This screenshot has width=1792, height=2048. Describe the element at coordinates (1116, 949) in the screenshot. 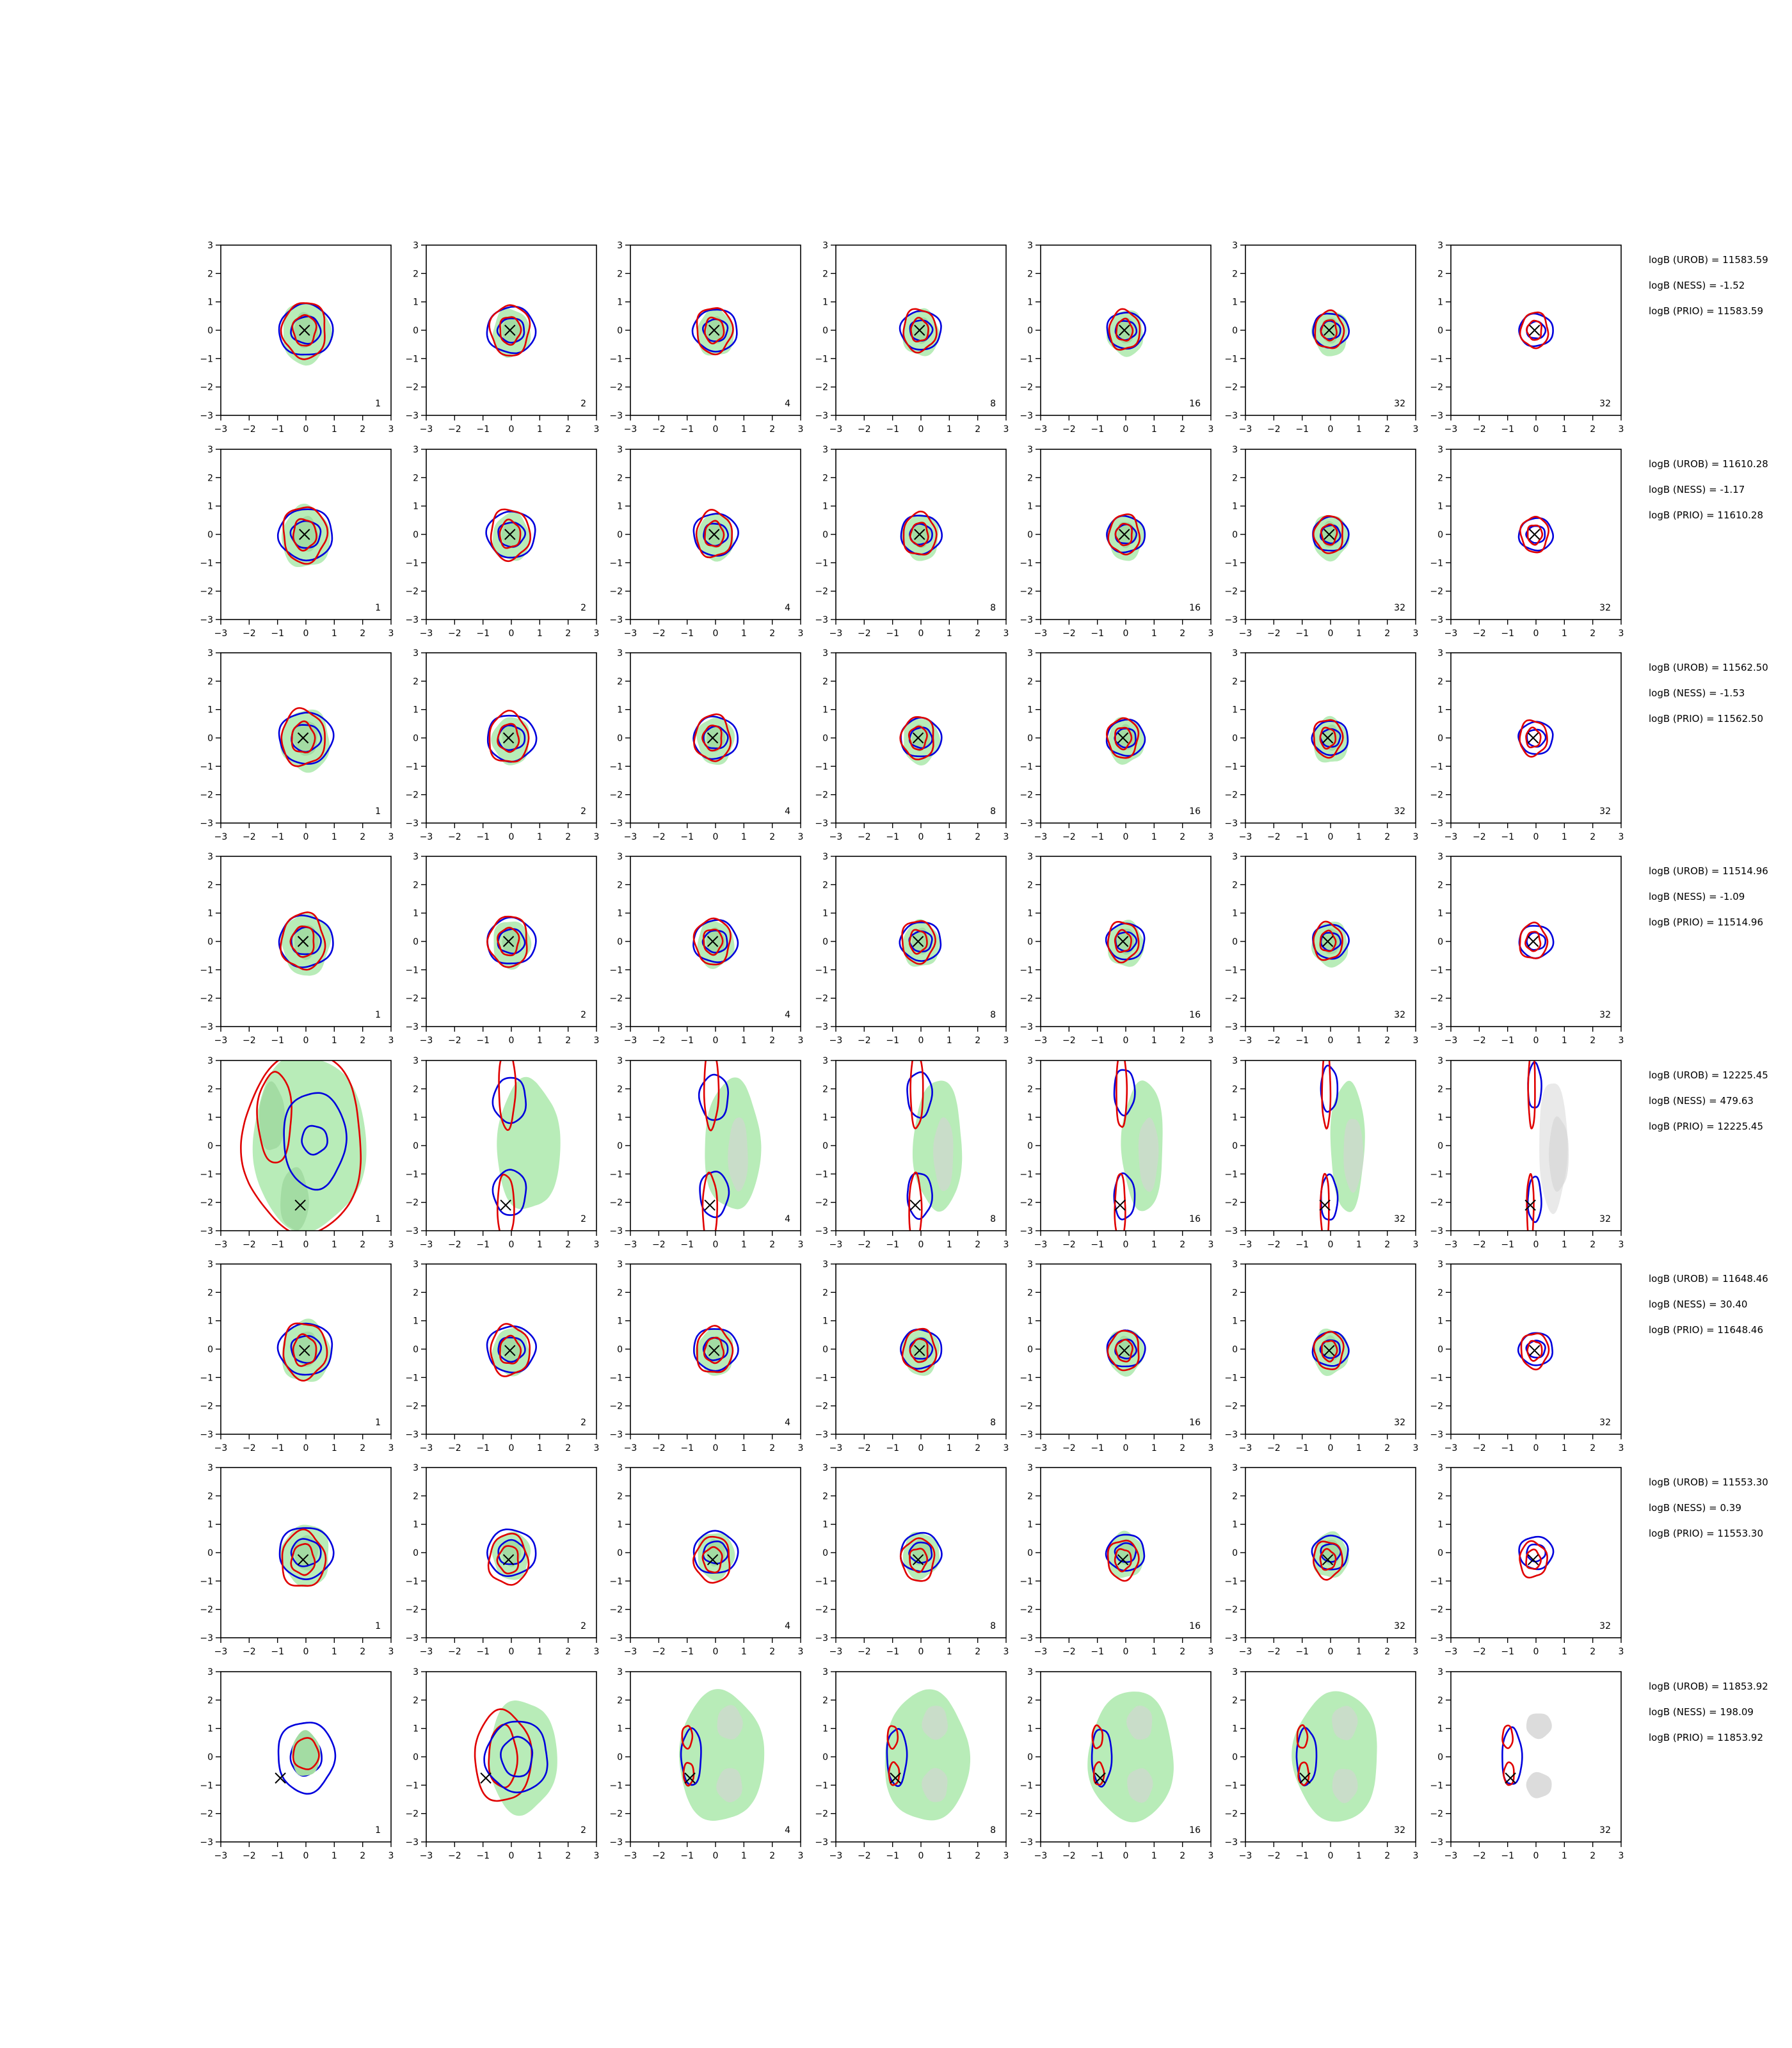

I see `panel-r4-c5: −3−3 −2 −2 −1 −1 0 0 1 1 2 2 3 3 16` at that location.